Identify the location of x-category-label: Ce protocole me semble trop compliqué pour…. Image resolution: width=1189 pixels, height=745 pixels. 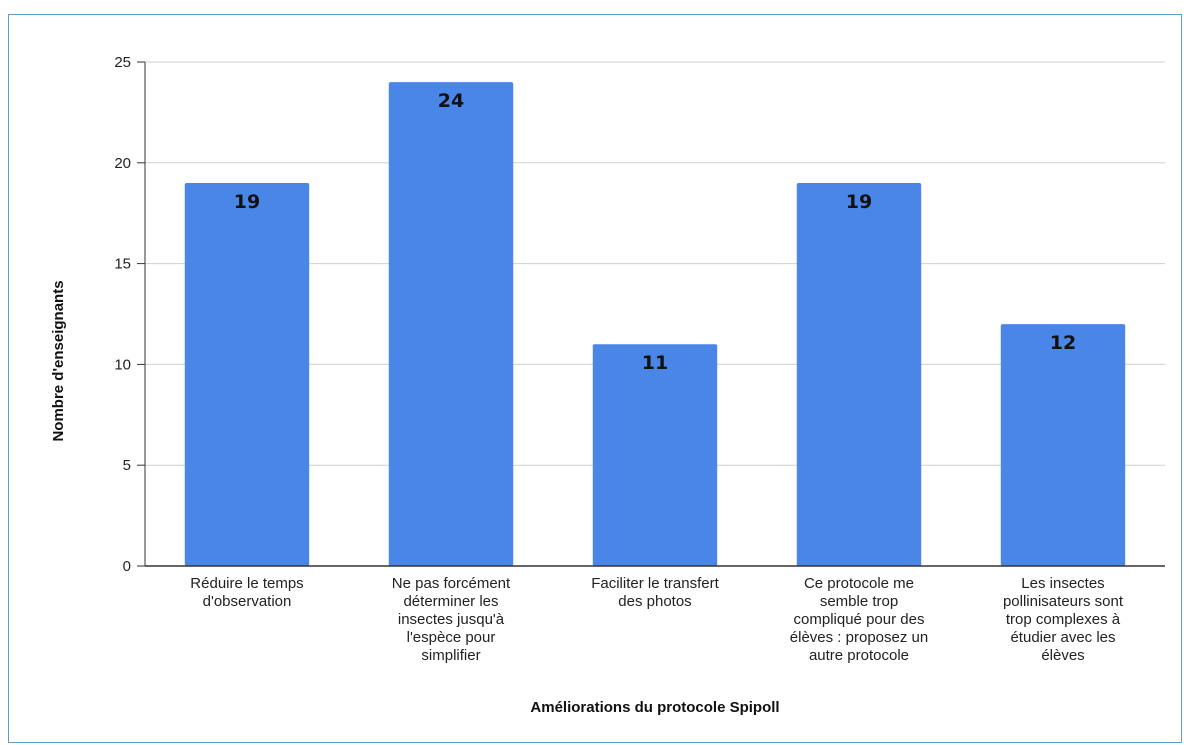
(859, 619).